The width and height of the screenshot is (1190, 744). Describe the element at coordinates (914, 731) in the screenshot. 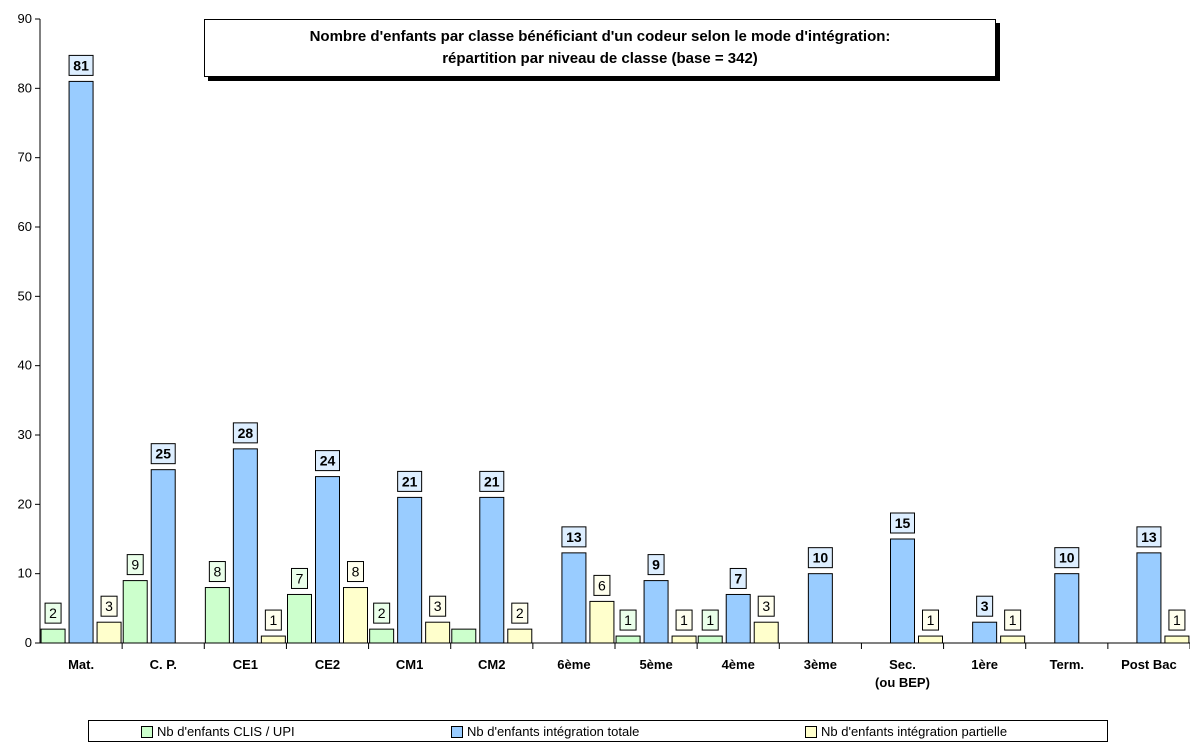

I see `legend-label-partielle: Nb d'enfants intégration partielle` at that location.